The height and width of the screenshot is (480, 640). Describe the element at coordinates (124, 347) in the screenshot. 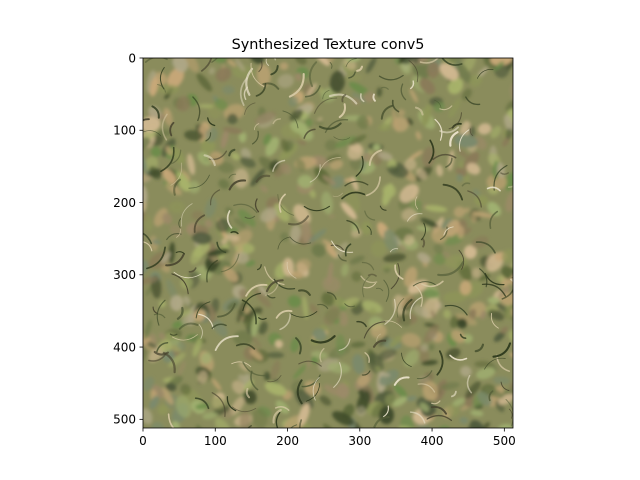

I see `y-tick-label: 400` at that location.